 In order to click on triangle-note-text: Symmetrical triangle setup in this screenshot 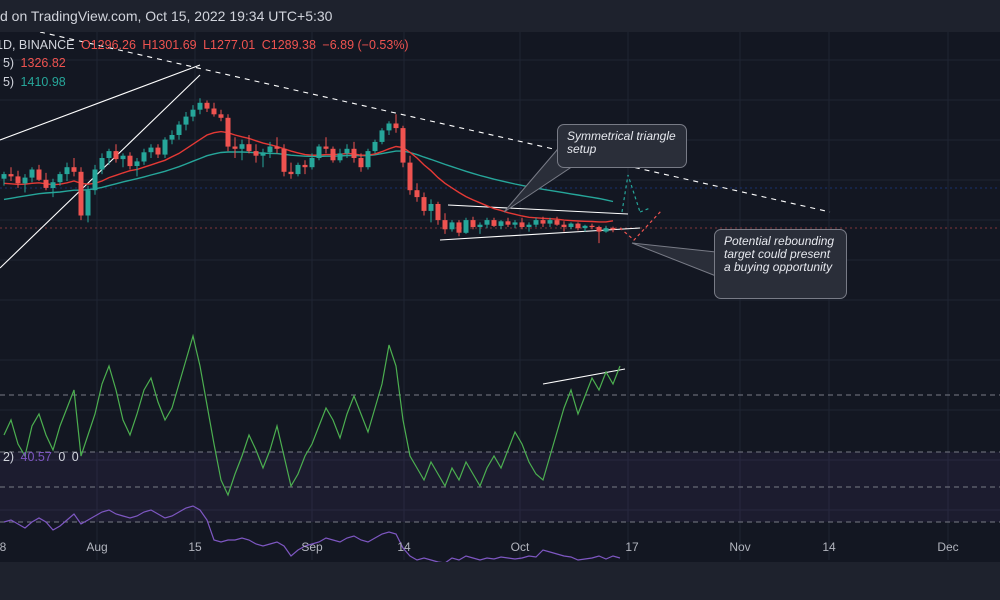, I will do `click(621, 142)`.